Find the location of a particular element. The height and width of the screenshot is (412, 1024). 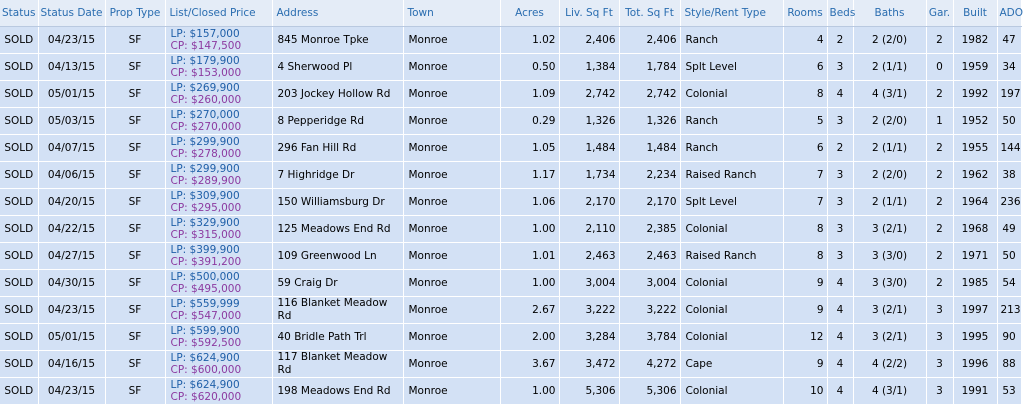

column-header-town: Town is located at coordinates (452, 13).